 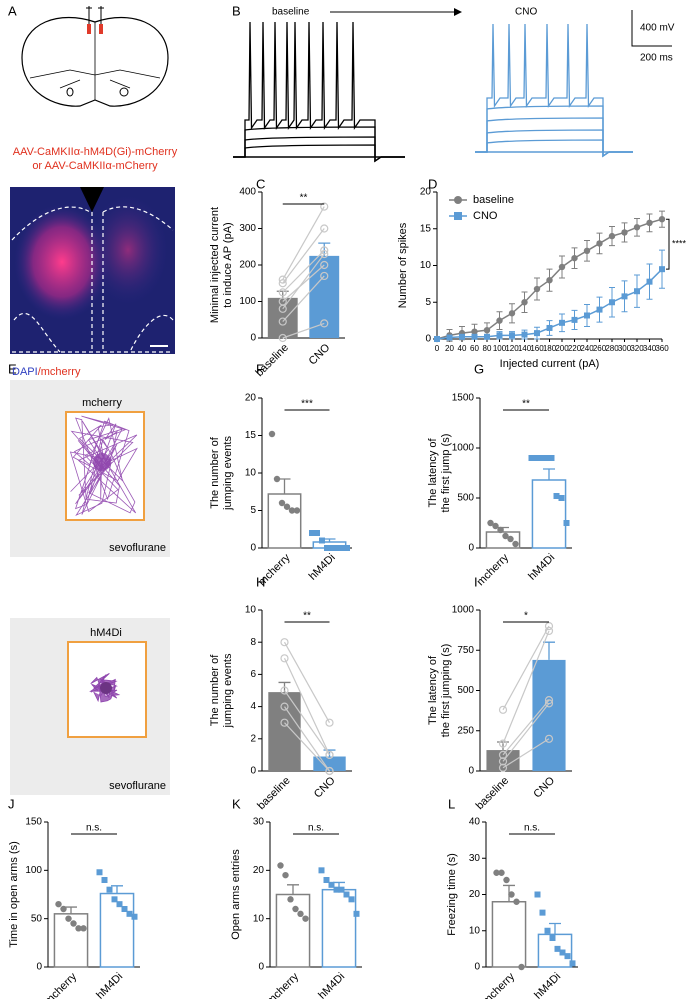 I want to click on scale-label: 400 mV, so click(x=657, y=28).